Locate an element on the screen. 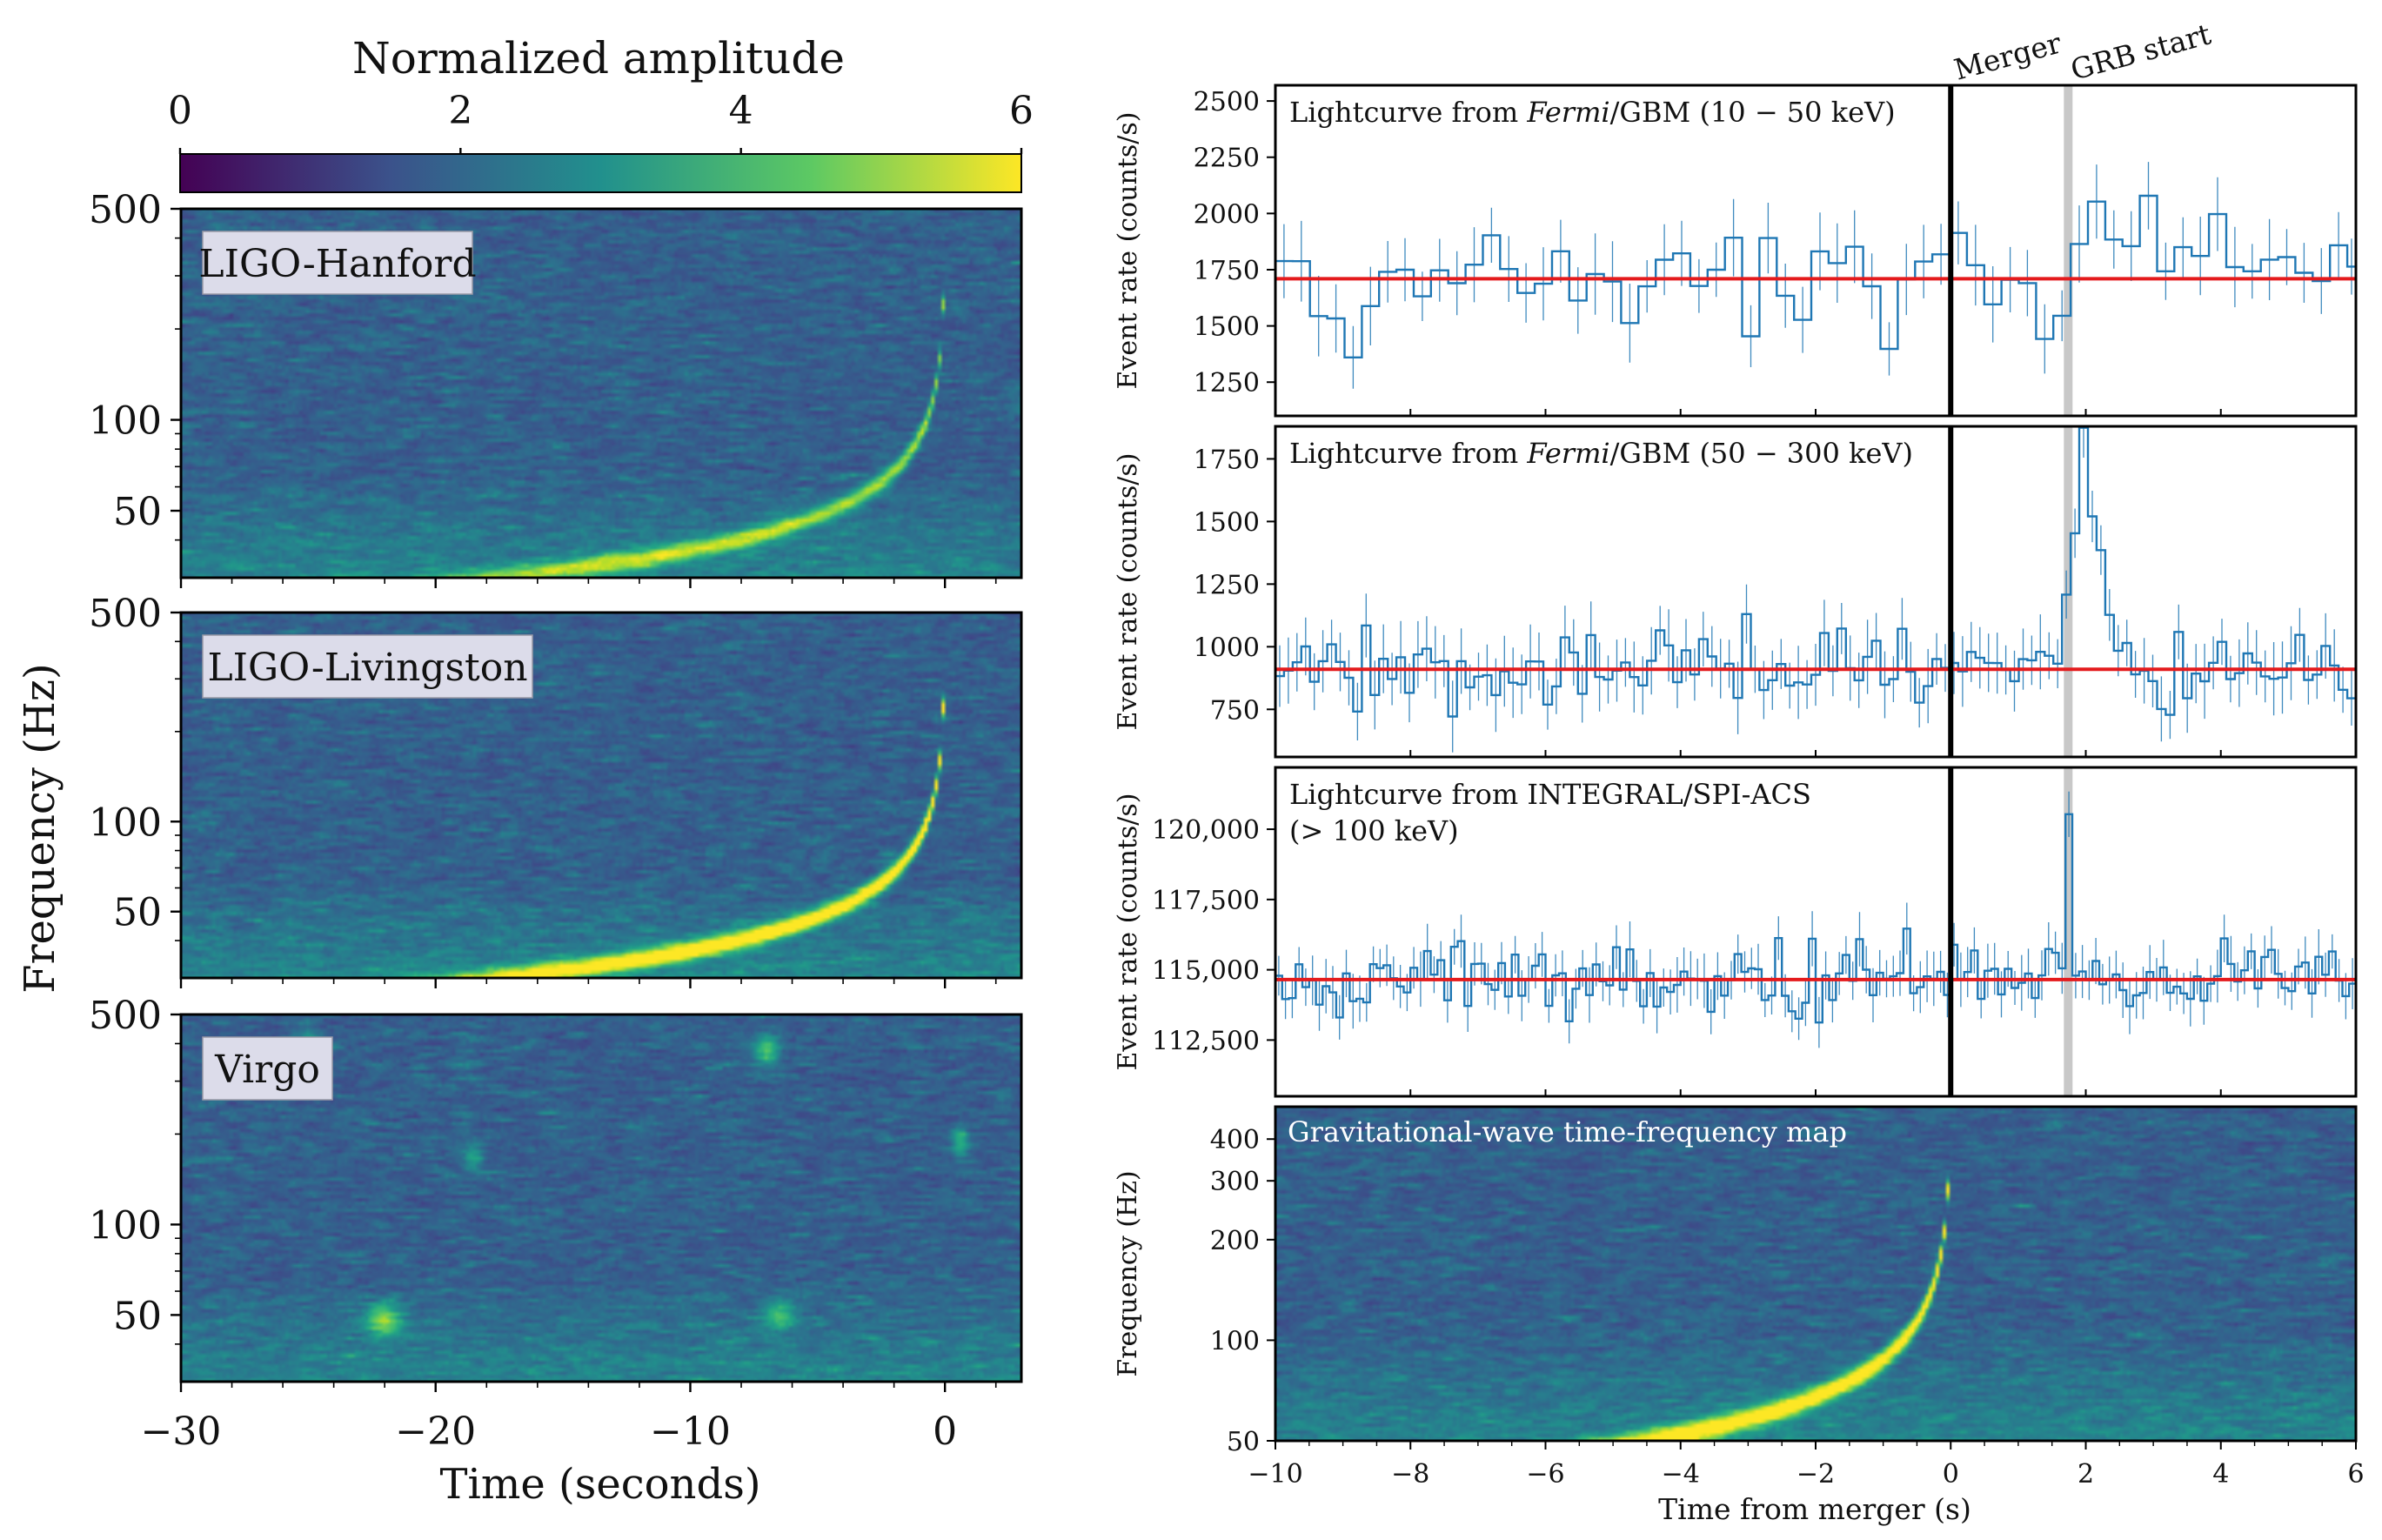  y-tick-label: 112,500 is located at coordinates (1206, 1041).